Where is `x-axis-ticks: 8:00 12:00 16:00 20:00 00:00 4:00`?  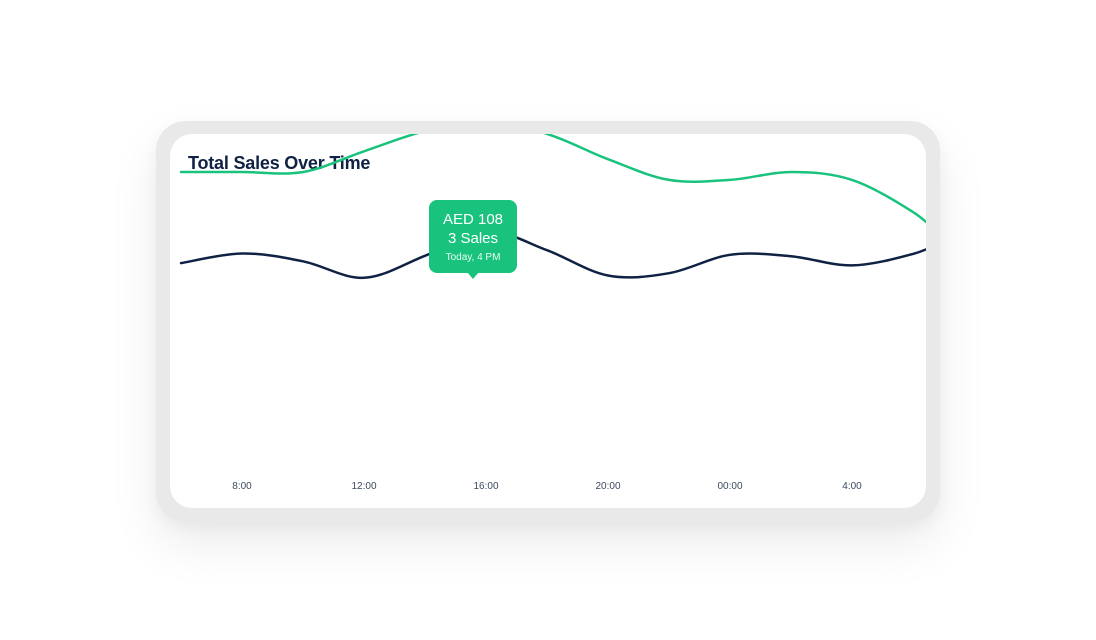
x-axis-ticks: 8:00 12:00 16:00 20:00 00:00 4:00 is located at coordinates (547, 486).